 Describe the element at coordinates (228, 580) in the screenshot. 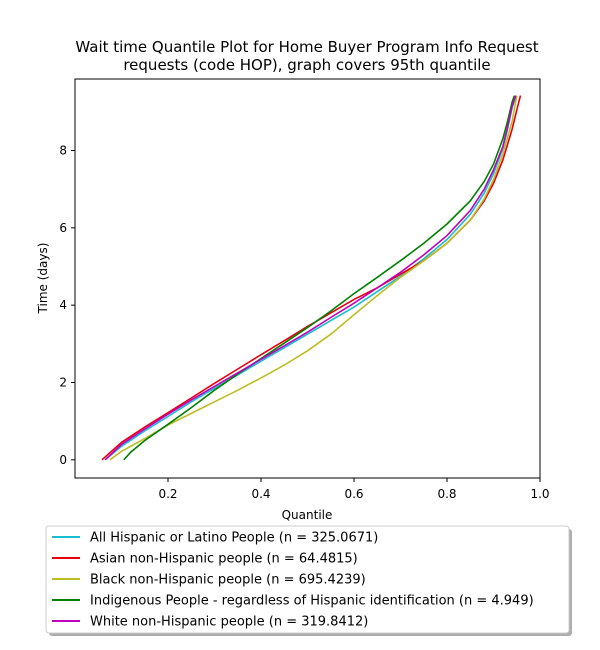

I see `legend-label-3: Black non-Hispanic people (n = 695.4239)` at that location.